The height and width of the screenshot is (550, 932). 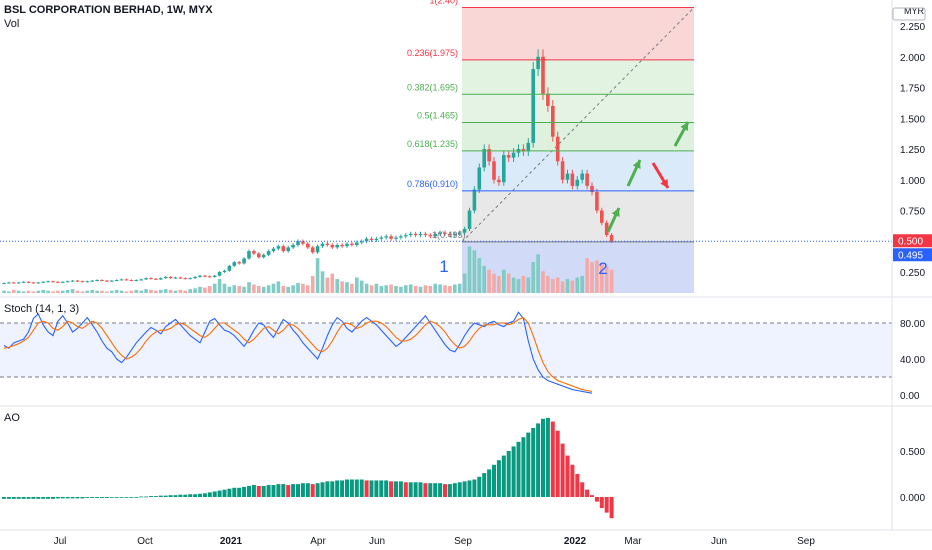 I want to click on time-tick: 2022, so click(x=575, y=541).